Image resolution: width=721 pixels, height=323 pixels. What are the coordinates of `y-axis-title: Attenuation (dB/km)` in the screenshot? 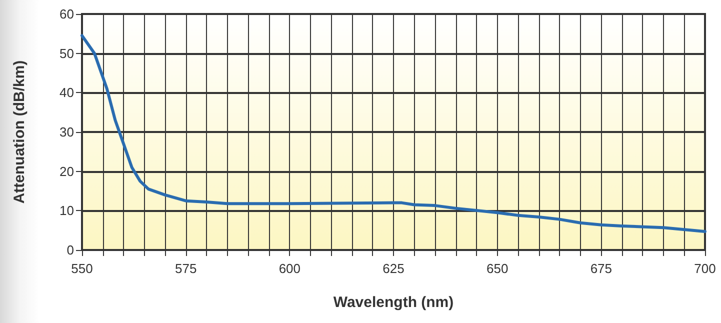 It's located at (19, 132).